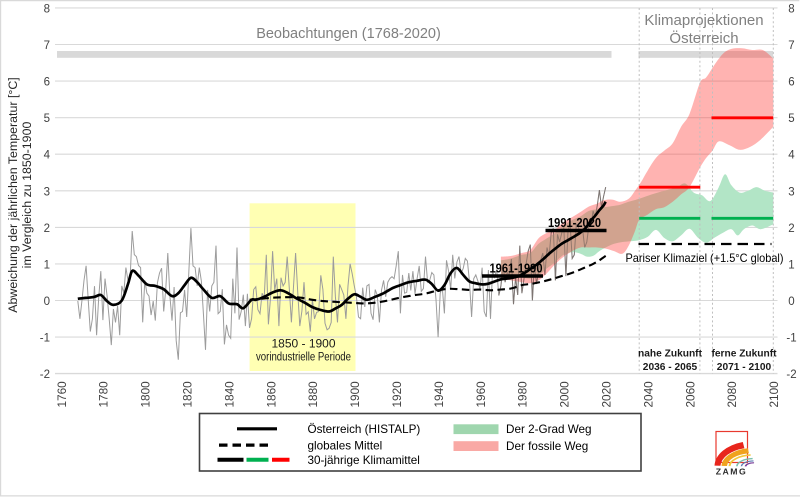 The width and height of the screenshot is (800, 499). I want to click on svg-text: 2071 - 2100, so click(744, 367).